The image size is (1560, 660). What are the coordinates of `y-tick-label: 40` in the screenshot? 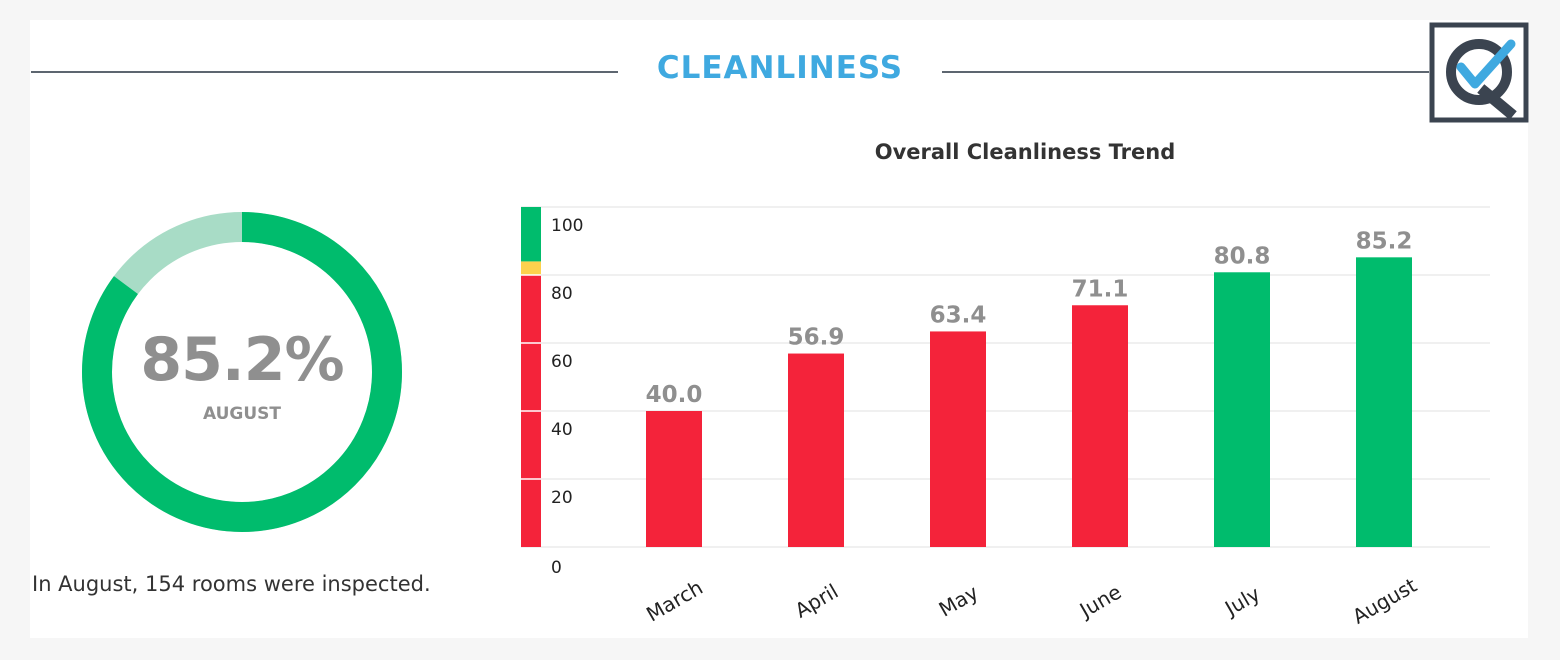 It's located at (562, 430).